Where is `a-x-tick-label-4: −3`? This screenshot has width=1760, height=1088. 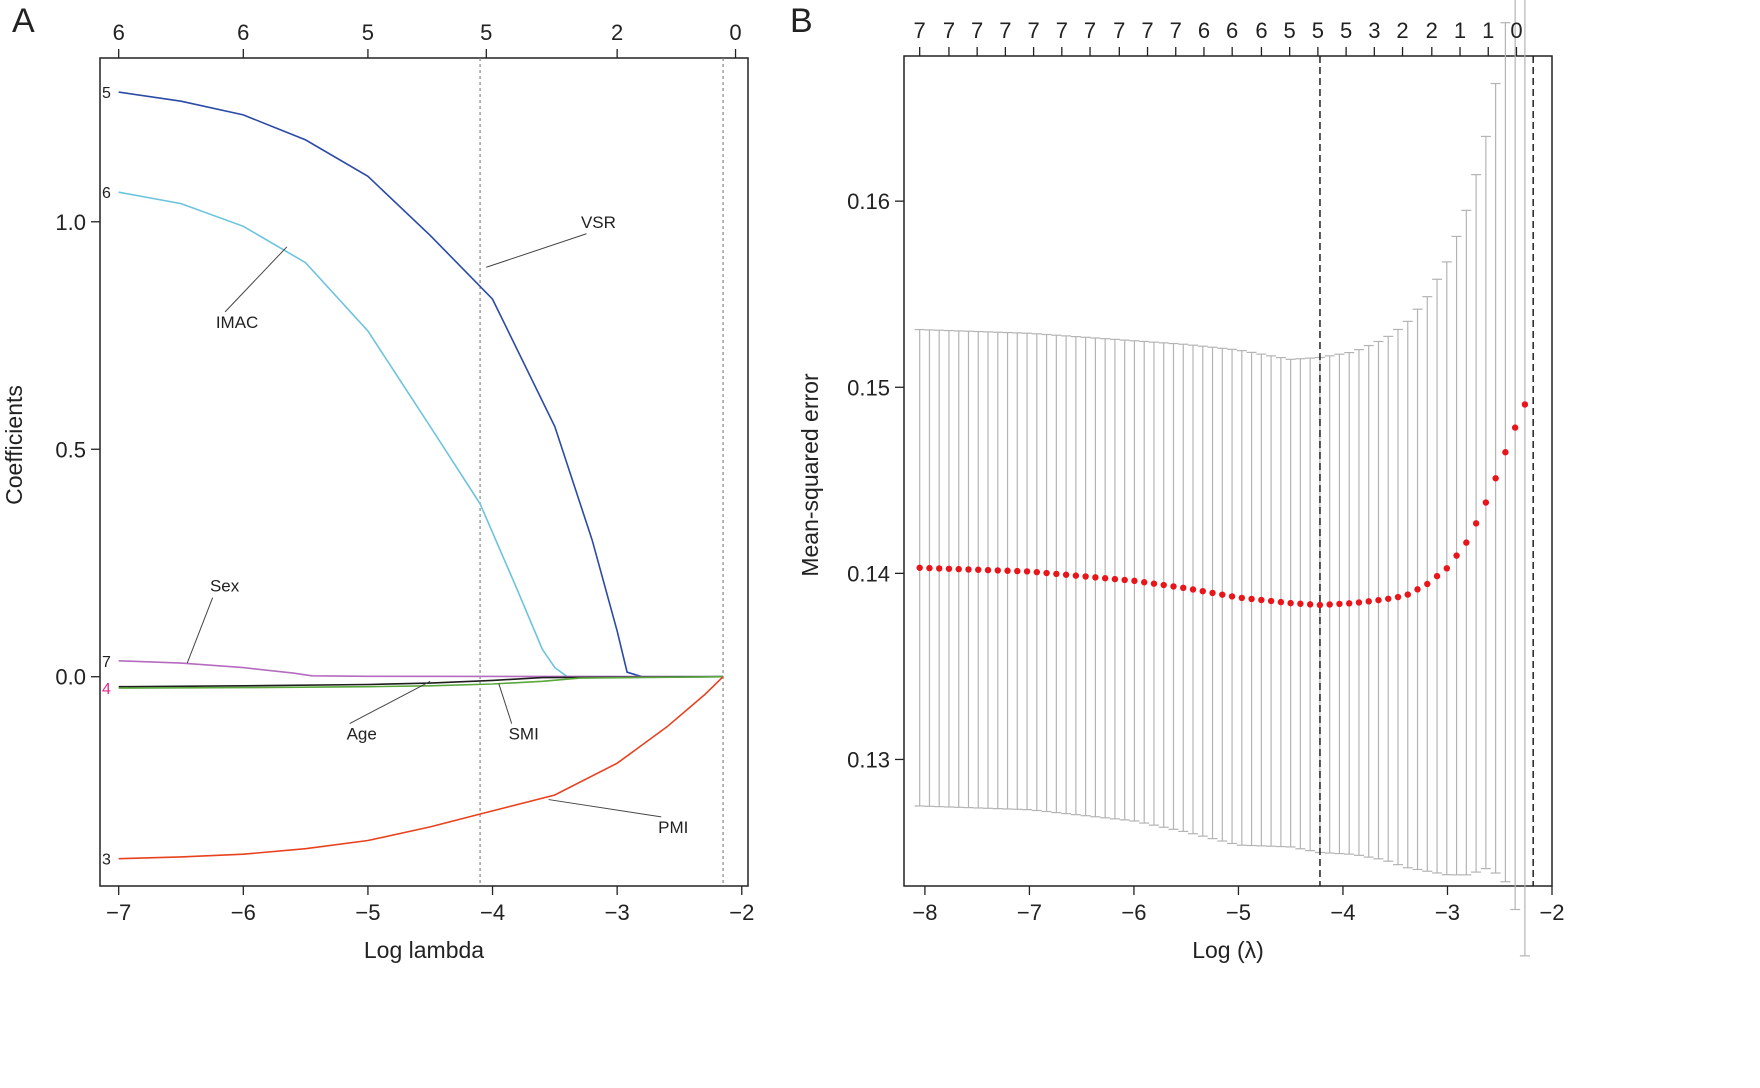 a-x-tick-label-4: −3 is located at coordinates (617, 912).